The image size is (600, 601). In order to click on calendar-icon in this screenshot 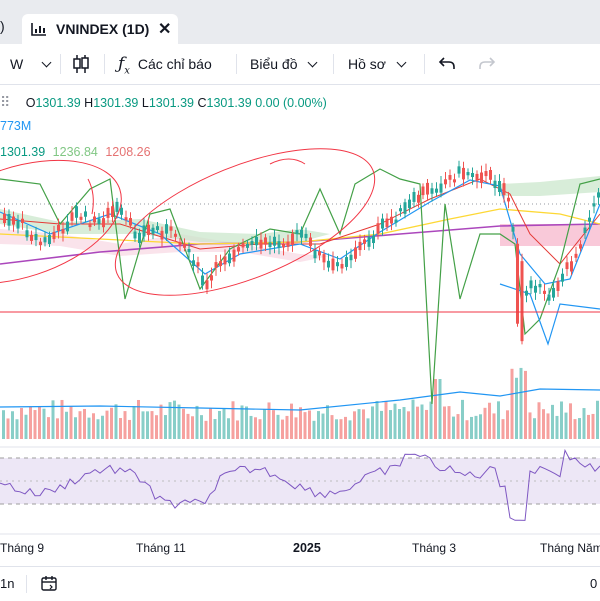, I will do `click(49, 584)`.